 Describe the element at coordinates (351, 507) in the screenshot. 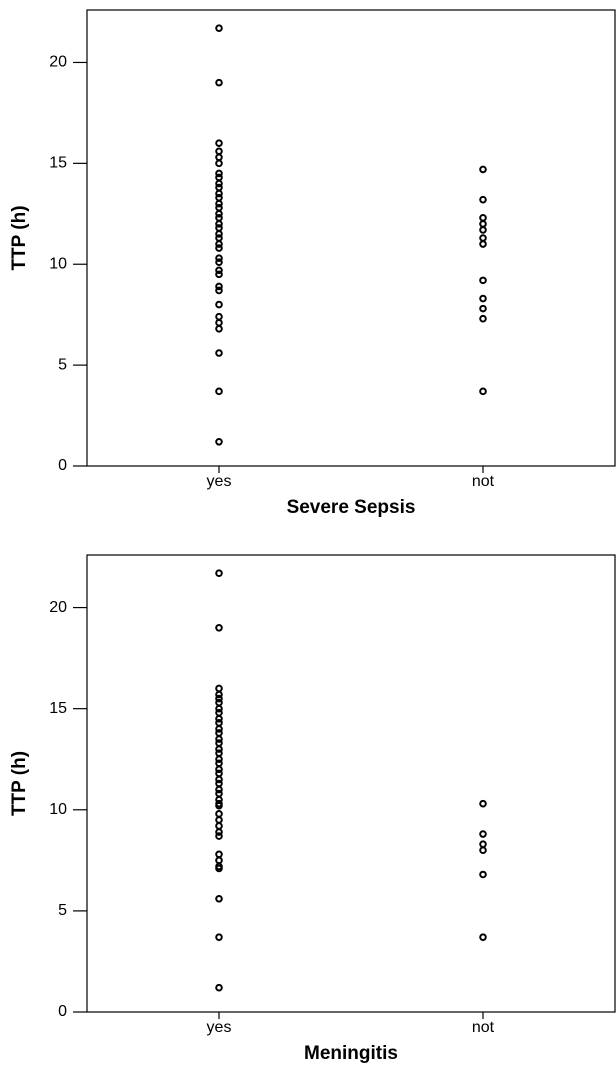

I see `x-axis-label: Severe Sepsis` at that location.